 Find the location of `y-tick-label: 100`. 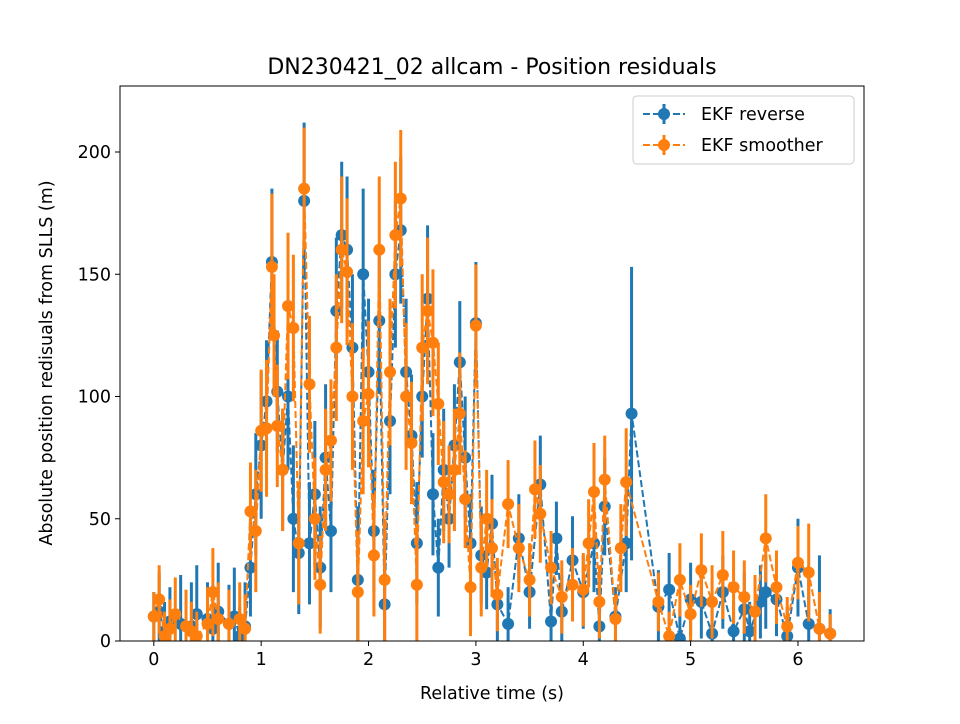

y-tick-label: 100 is located at coordinates (94, 398).